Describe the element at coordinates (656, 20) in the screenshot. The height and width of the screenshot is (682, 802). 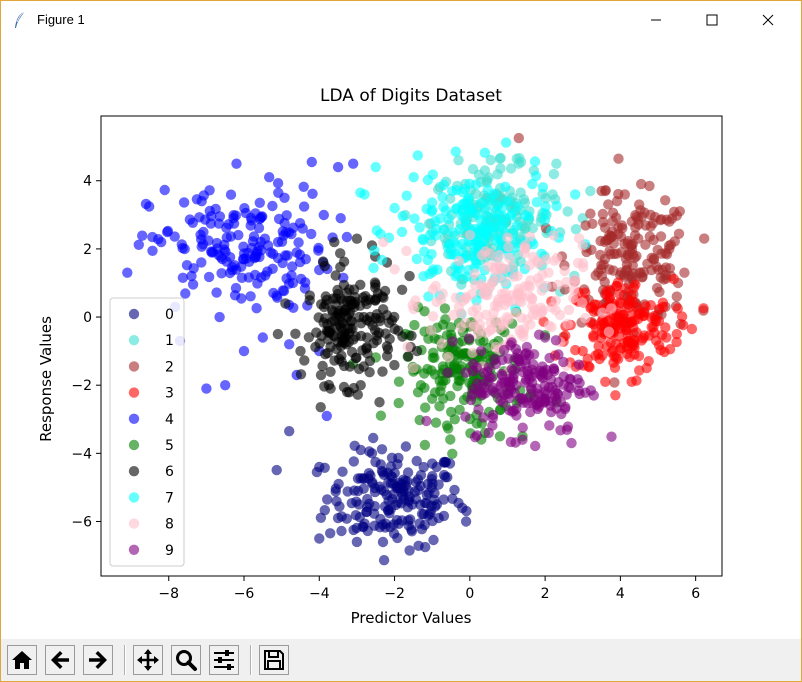
I see `minimize-button` at that location.